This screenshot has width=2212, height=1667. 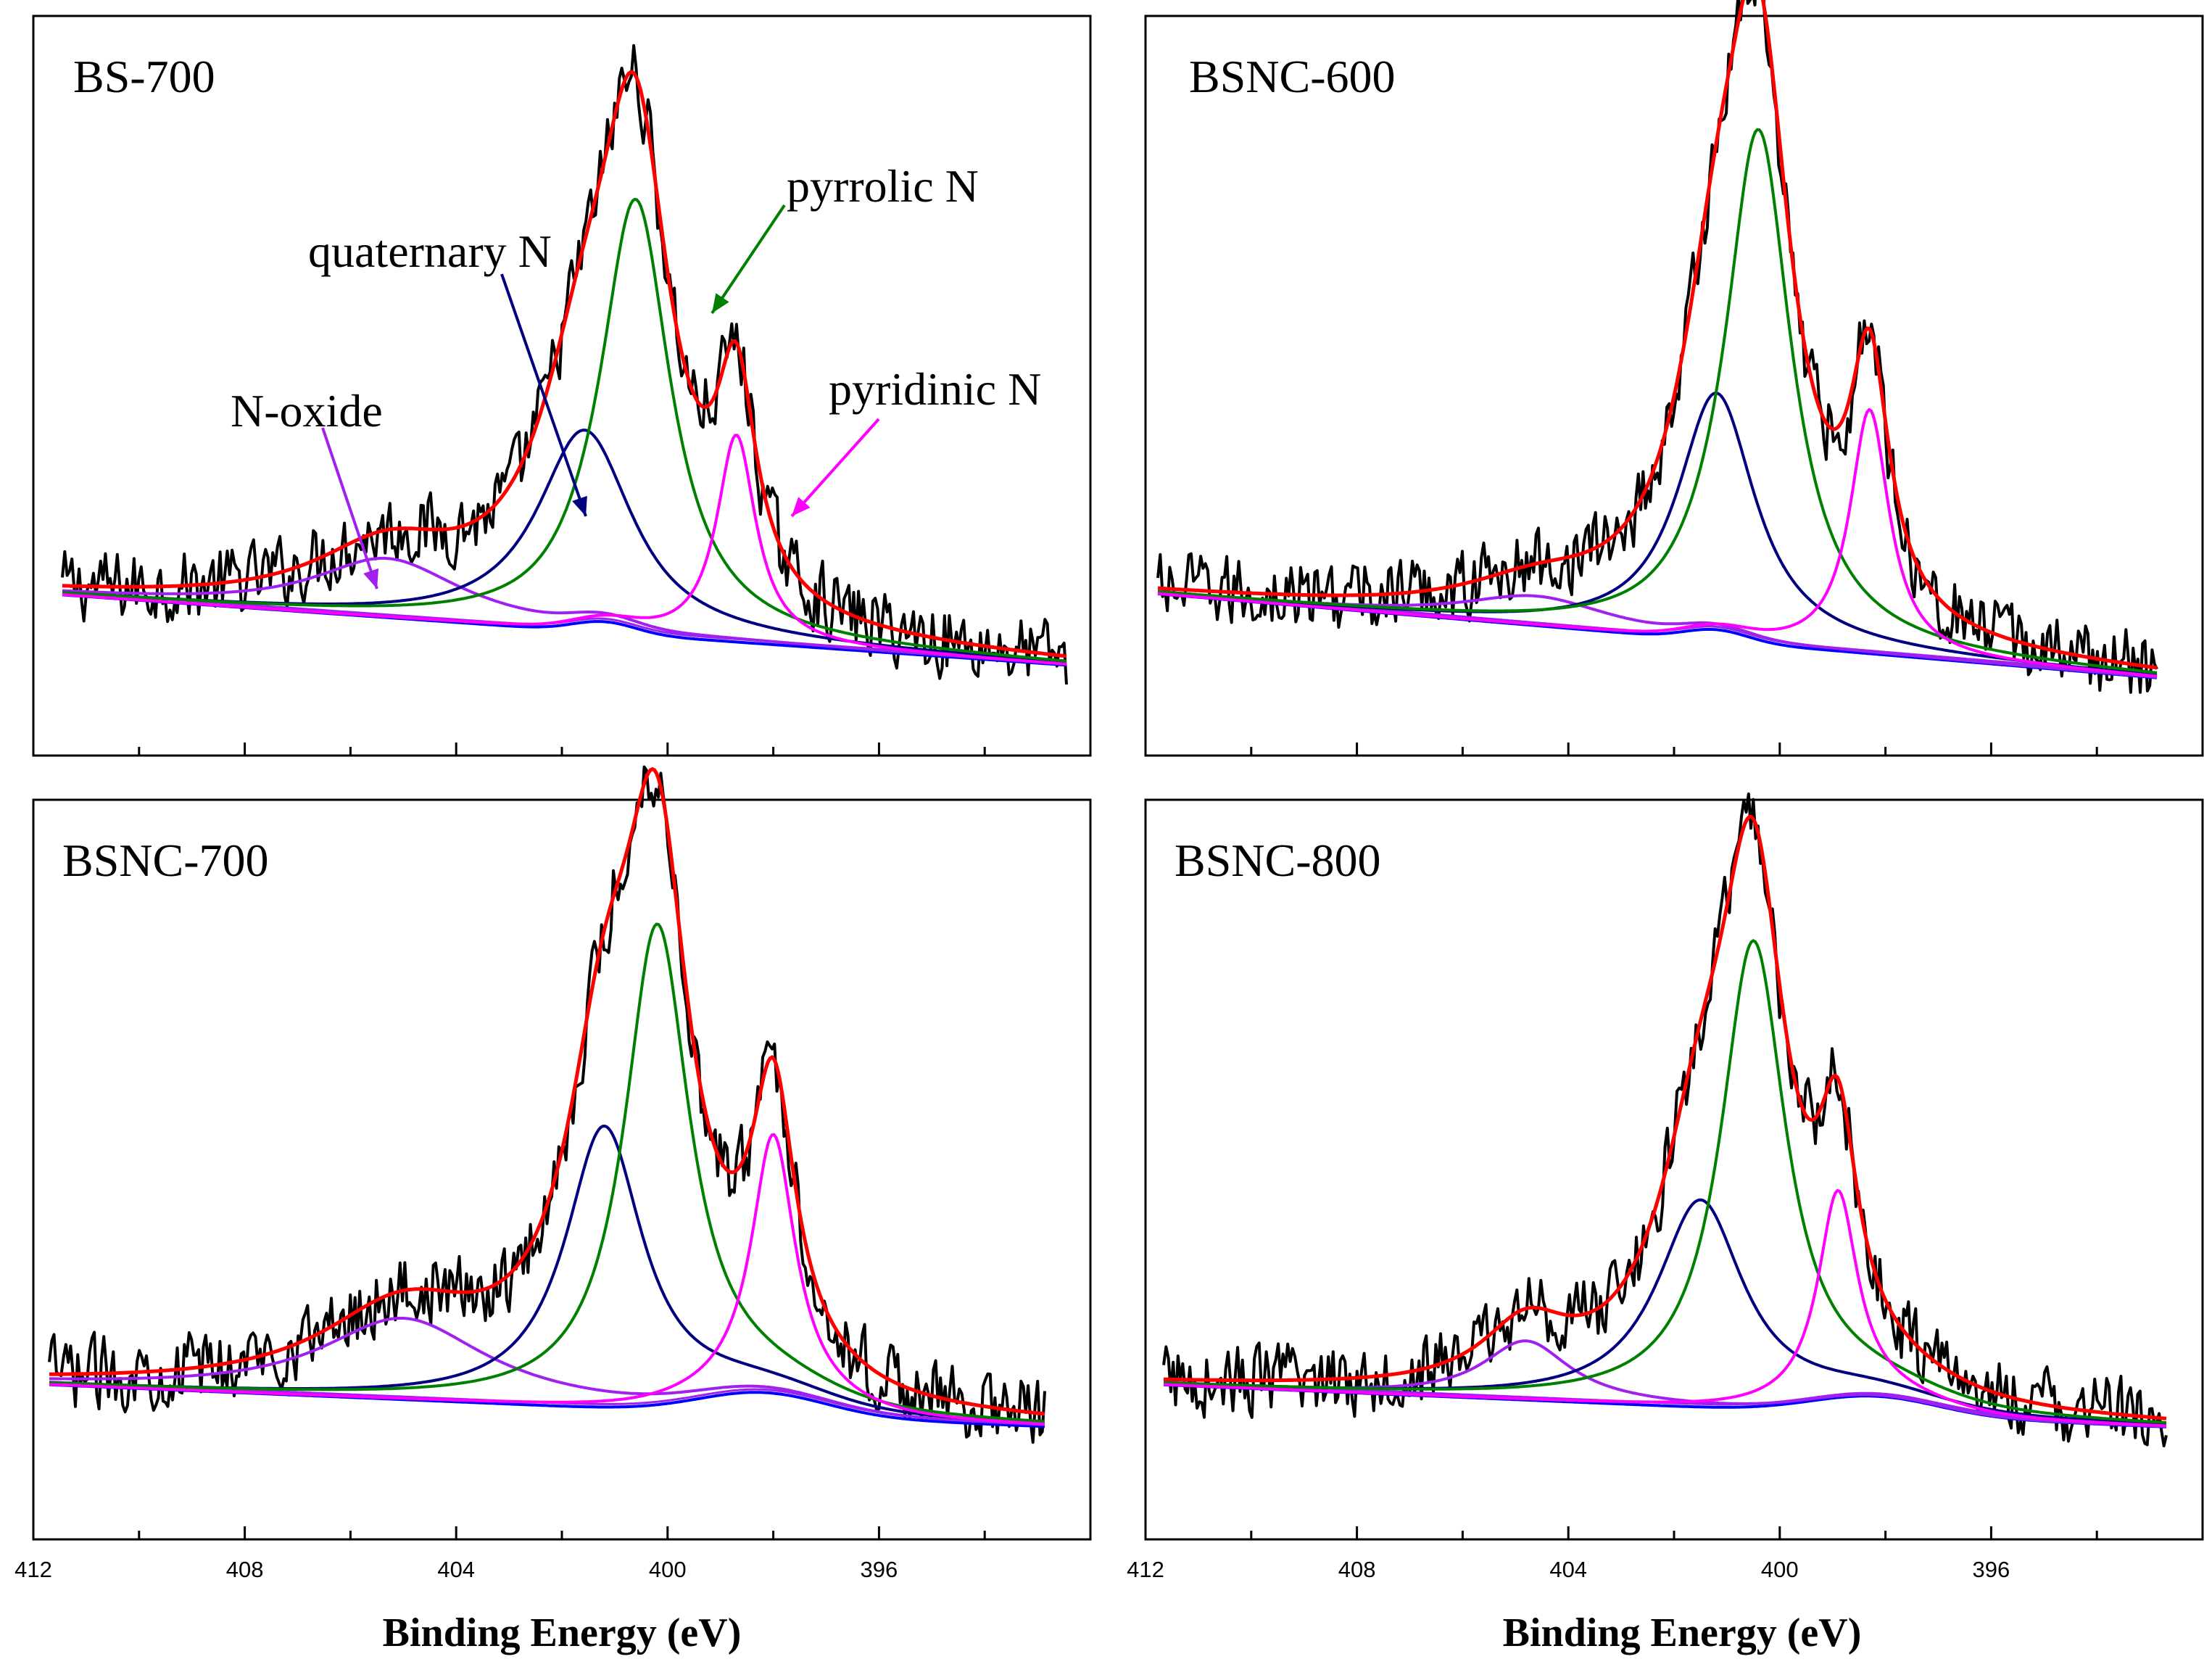 I want to click on arrow-pyridinic-n-head, so click(x=801, y=507).